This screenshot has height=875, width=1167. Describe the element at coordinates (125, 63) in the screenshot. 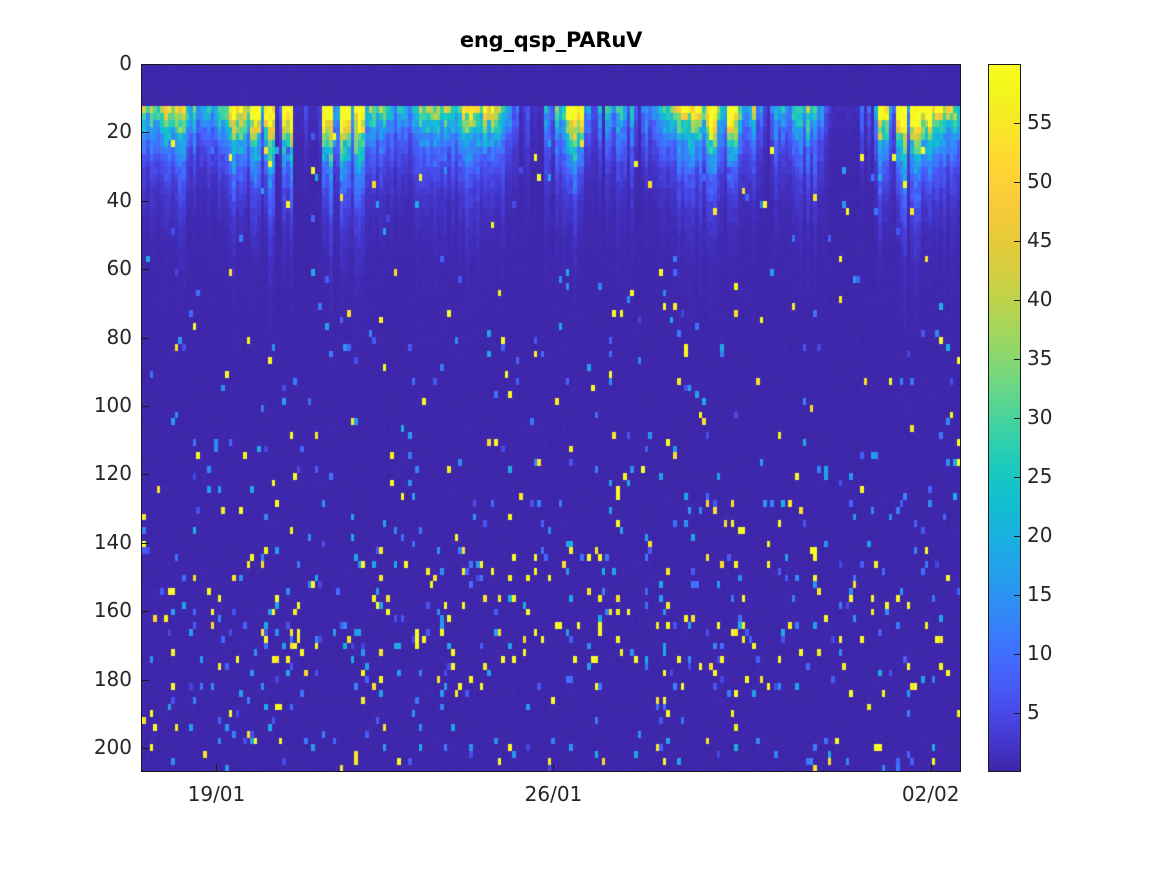

I see `y-tick-label: 0` at that location.